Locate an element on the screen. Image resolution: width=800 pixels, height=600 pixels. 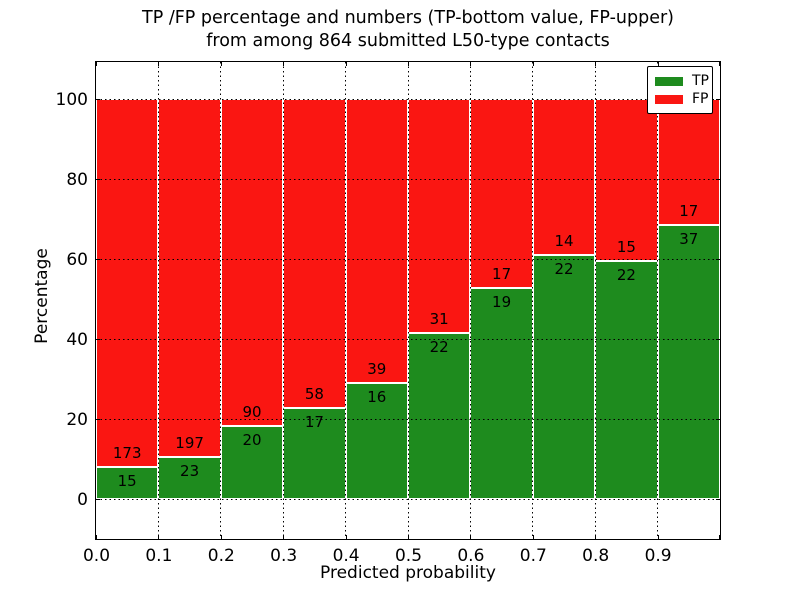
y-tick-label-40: 40 is located at coordinates (77, 339).